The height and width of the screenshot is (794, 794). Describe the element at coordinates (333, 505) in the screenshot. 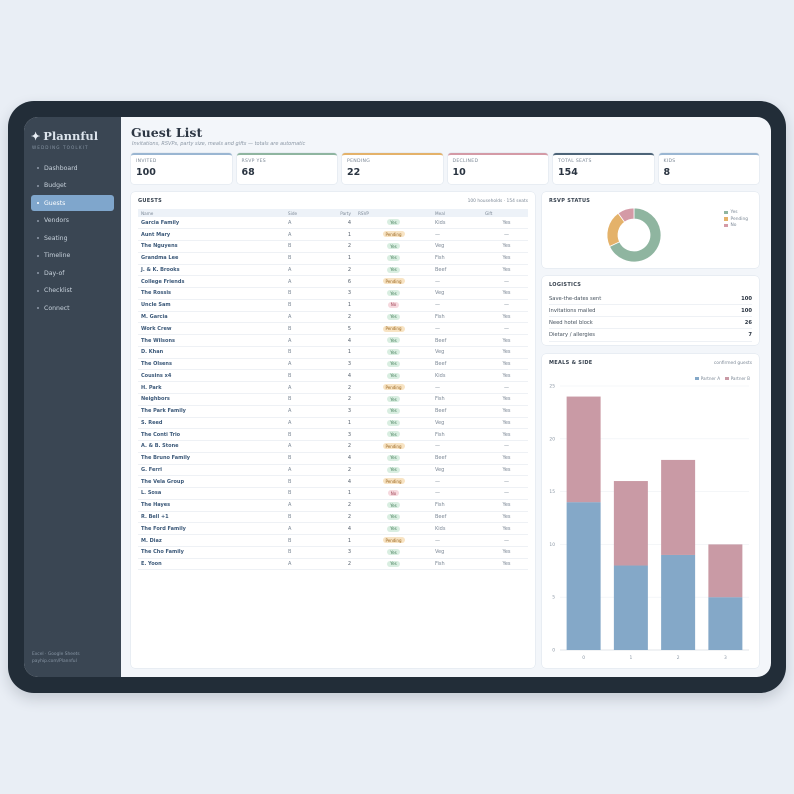

I see `table-row: The Hayes A 2 Yes Fish Yes` at that location.